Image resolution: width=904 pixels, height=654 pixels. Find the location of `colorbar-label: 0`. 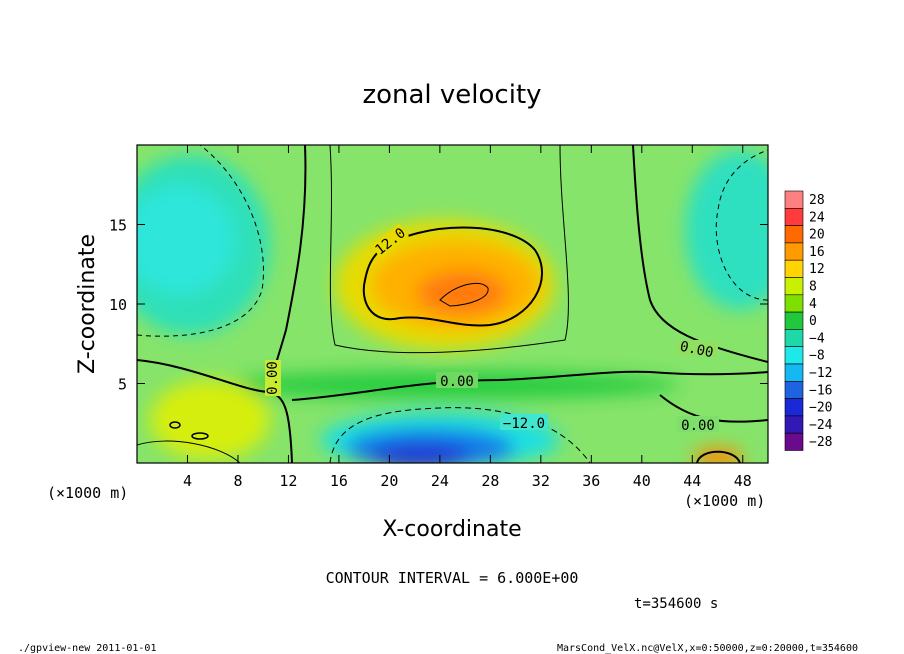

colorbar-label: 0 is located at coordinates (813, 321).